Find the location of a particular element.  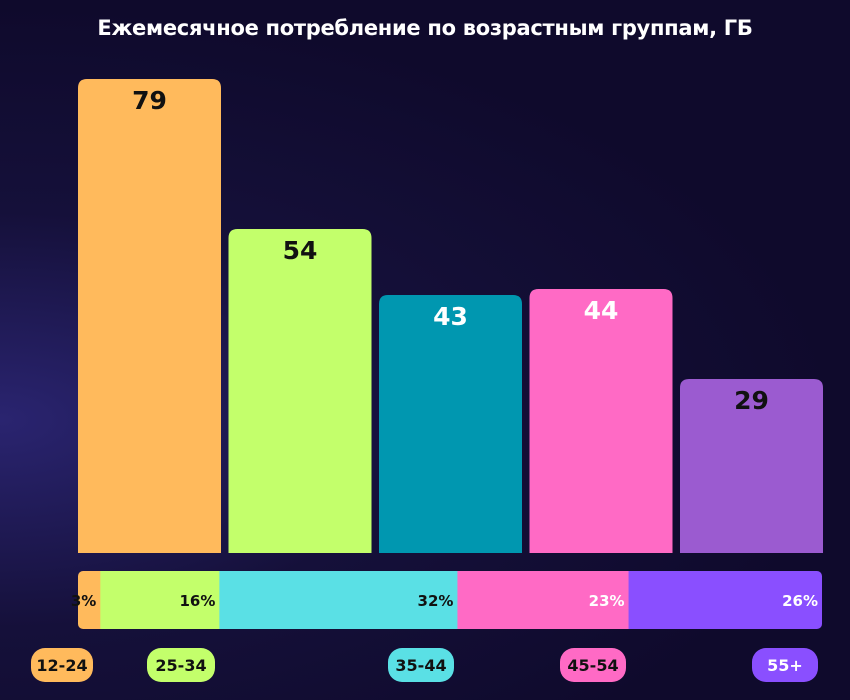

share-strip is located at coordinates (450, 600).